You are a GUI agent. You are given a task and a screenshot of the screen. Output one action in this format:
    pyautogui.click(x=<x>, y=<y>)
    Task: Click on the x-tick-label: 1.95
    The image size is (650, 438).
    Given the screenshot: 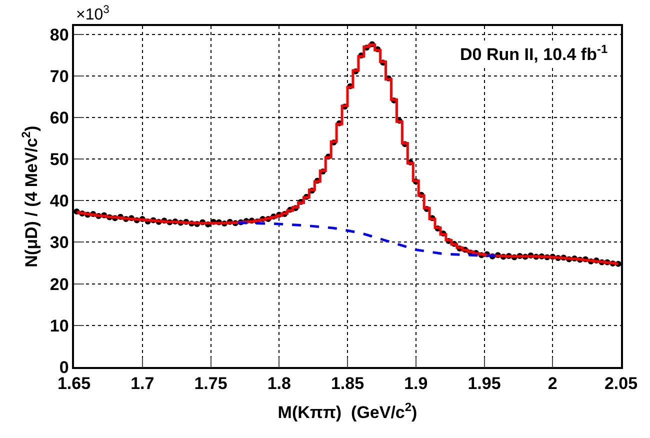 What is the action you would take?
    pyautogui.click(x=484, y=384)
    